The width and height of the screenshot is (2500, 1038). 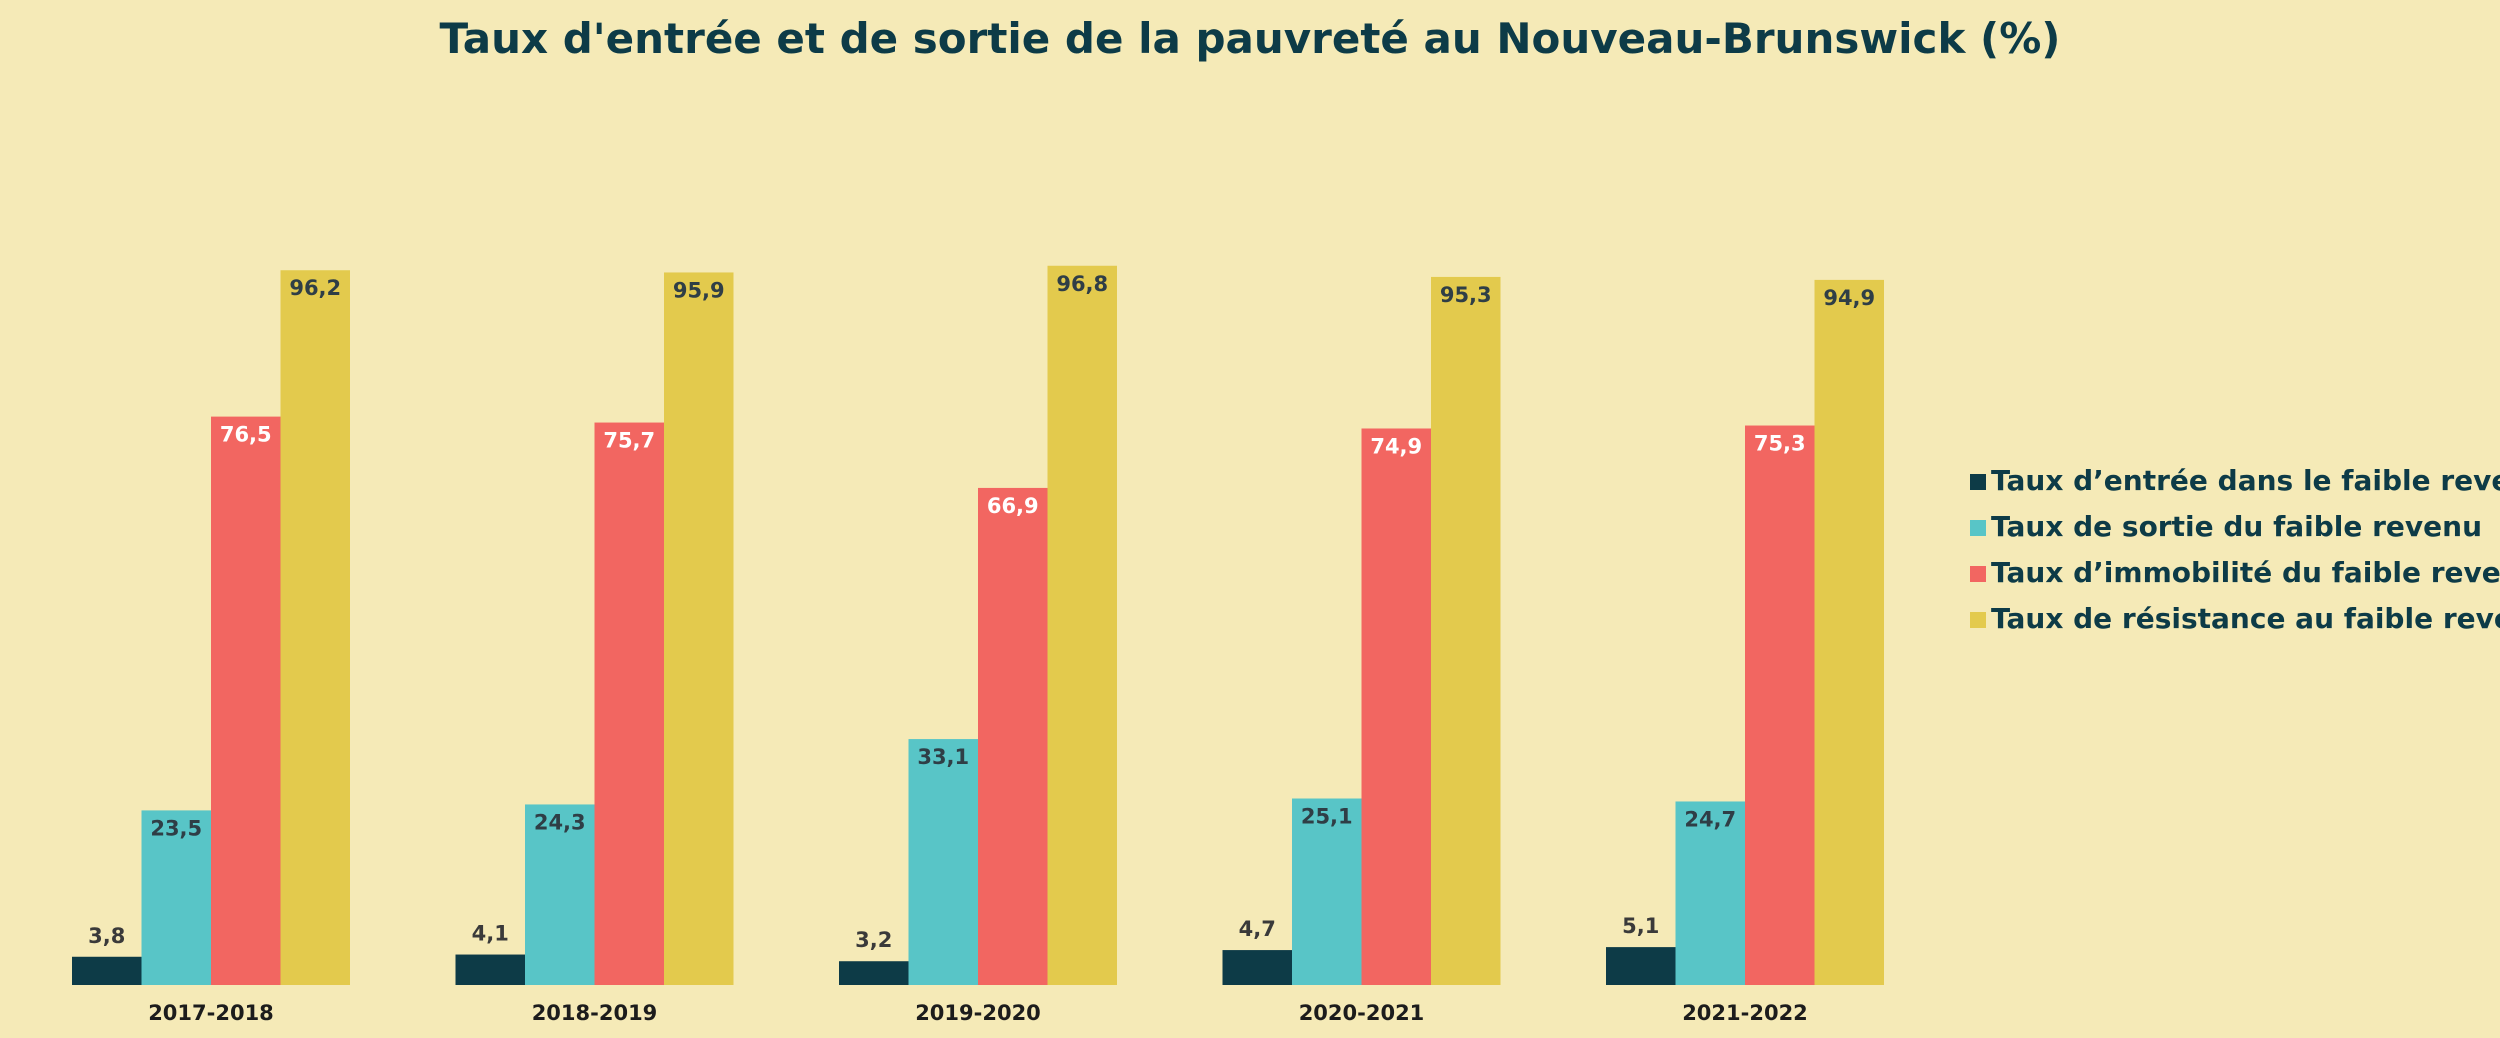 What do you see at coordinates (2245, 480) in the screenshot?
I see `legend-label-0: Taux d’entrée dans le faible revenu` at bounding box center [2245, 480].